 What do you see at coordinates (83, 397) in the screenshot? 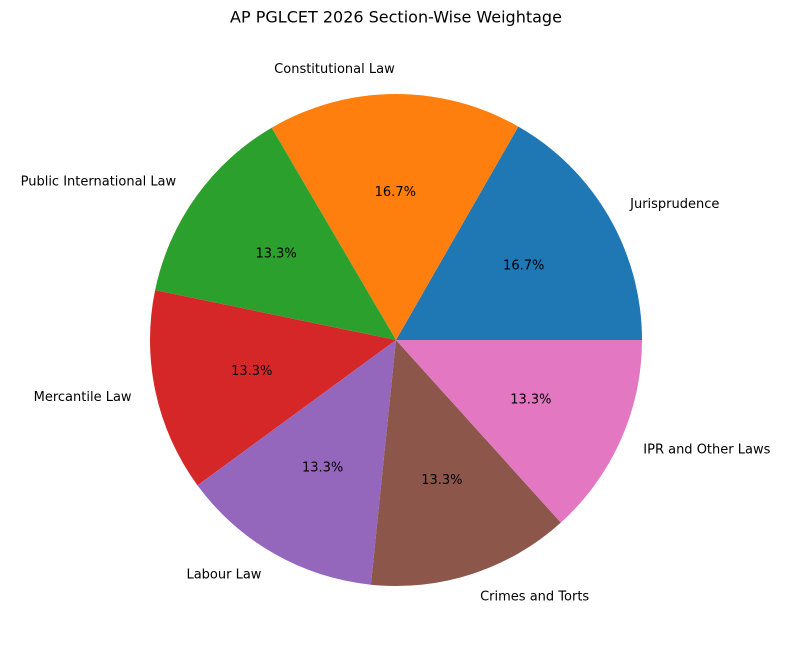
I see `slice-label: Mercantile Law` at bounding box center [83, 397].